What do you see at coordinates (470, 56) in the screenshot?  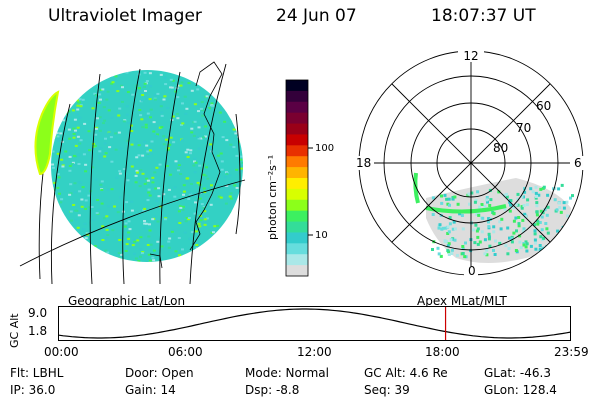 I see `mlt-label-12: 12` at bounding box center [470, 56].